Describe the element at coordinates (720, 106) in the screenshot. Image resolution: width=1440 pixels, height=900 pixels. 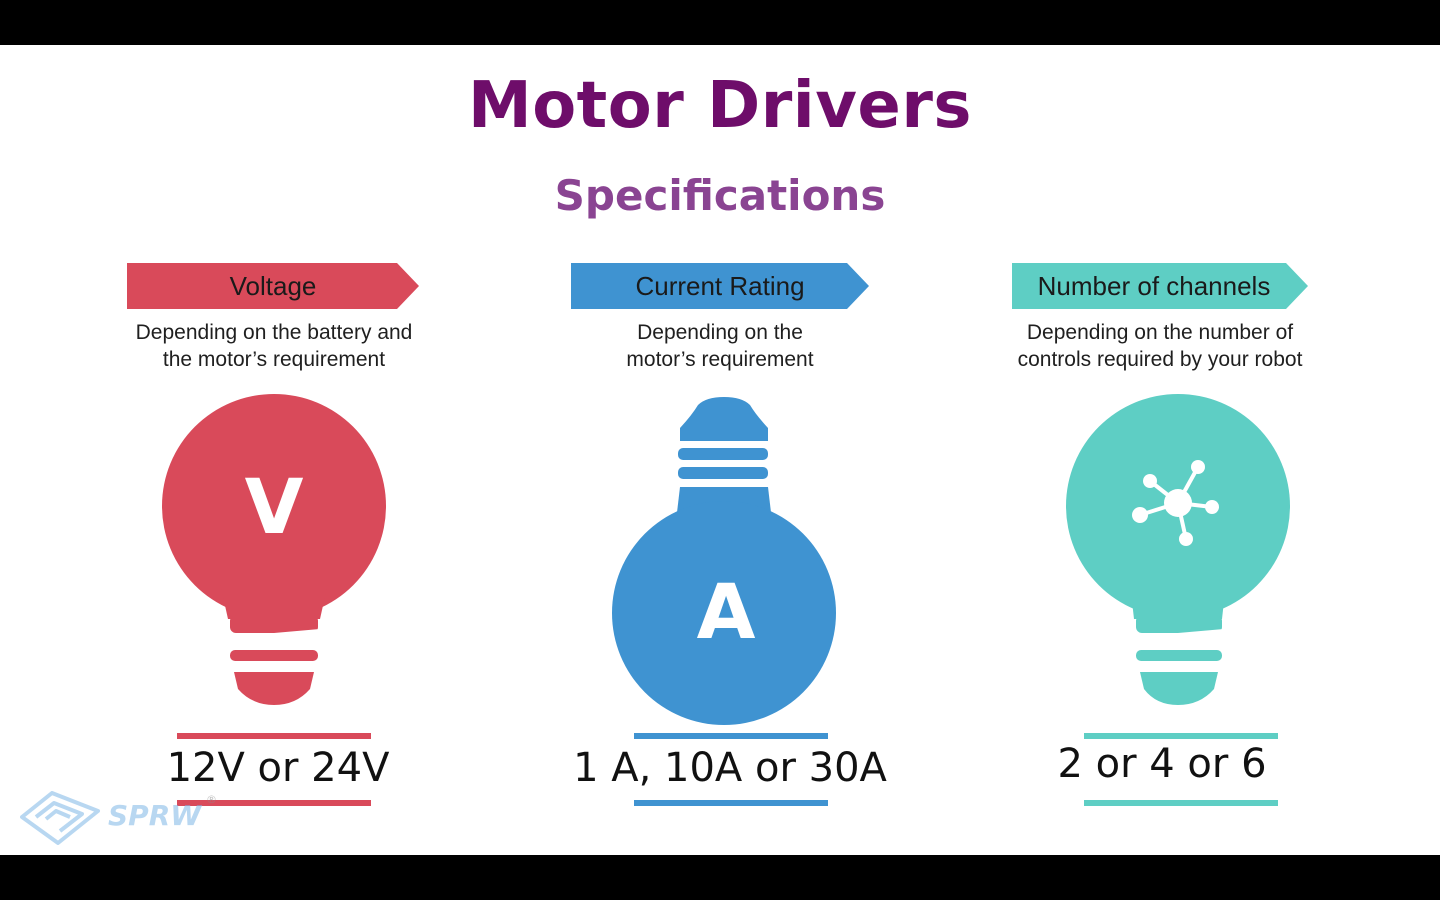
I see `slide-title: Motor Drivers` at that location.